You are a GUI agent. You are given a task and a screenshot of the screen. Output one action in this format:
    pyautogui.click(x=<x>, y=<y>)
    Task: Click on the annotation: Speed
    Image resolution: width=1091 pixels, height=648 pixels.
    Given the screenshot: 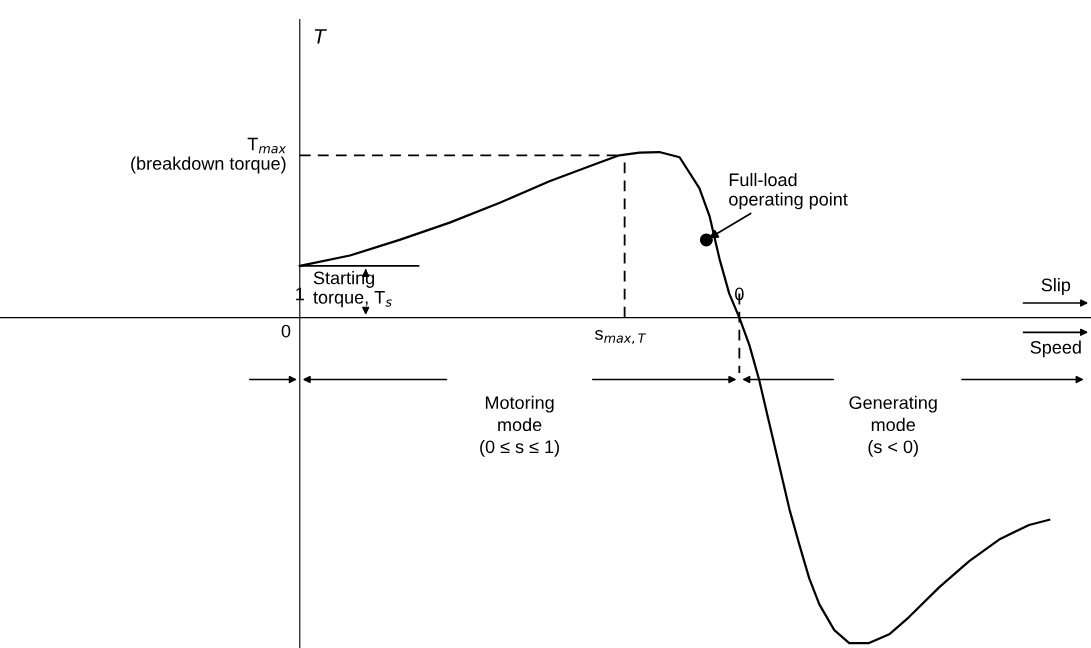 What is the action you would take?
    pyautogui.click(x=1055, y=349)
    